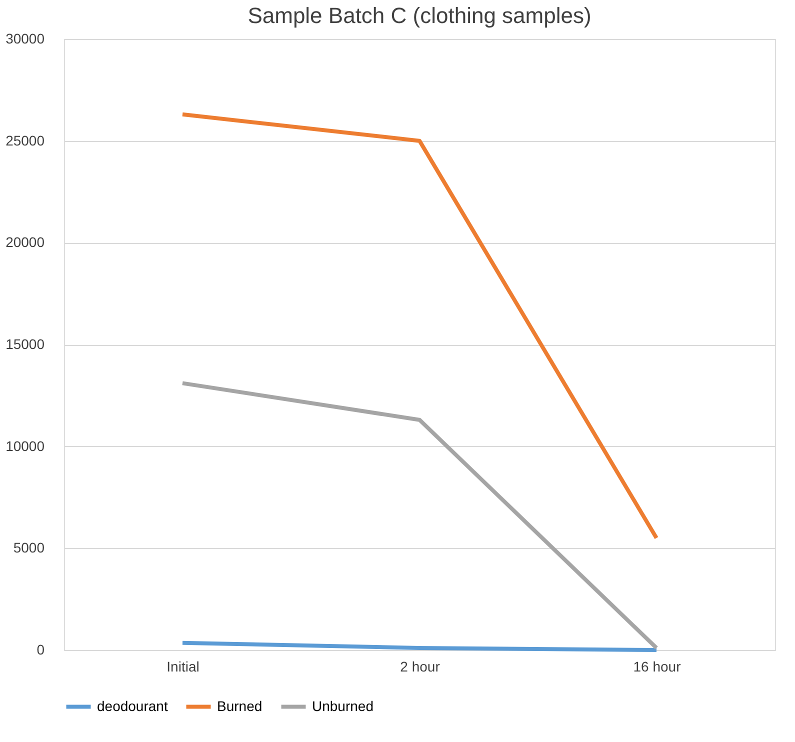 The image size is (795, 742). I want to click on y-tick-label: 15000, so click(25, 344).